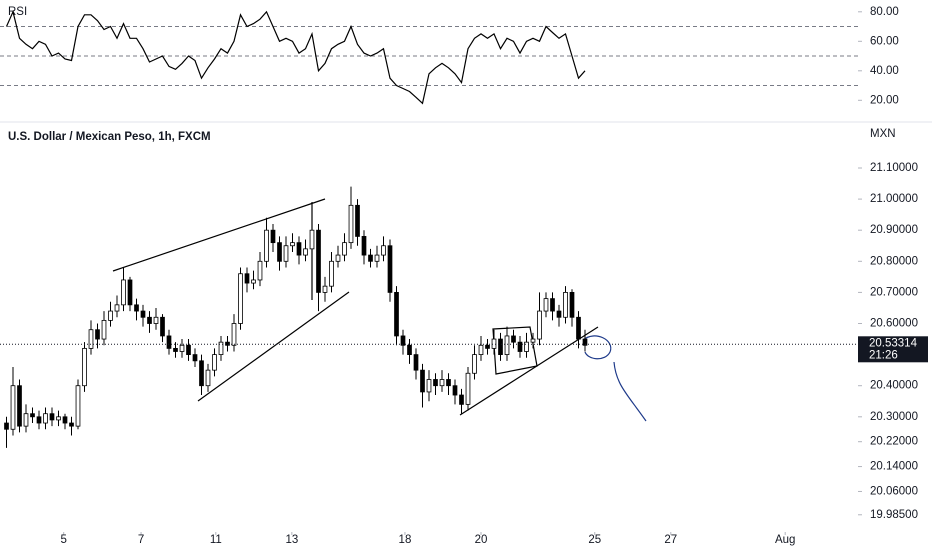  What do you see at coordinates (894, 515) in the screenshot?
I see `y-tick-label: 19.98500` at bounding box center [894, 515].